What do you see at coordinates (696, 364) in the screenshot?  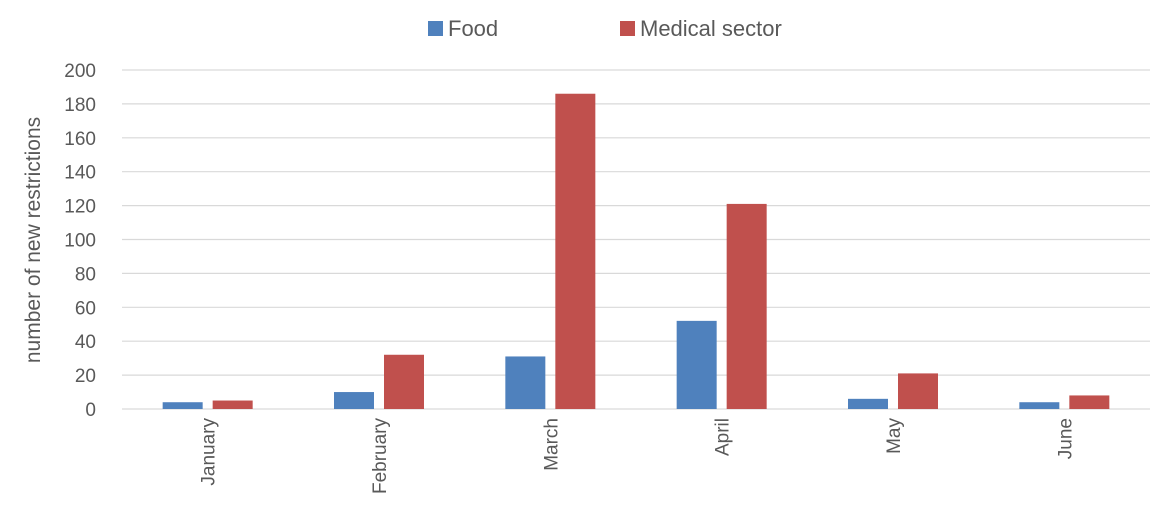 I see `bar-food-april` at bounding box center [696, 364].